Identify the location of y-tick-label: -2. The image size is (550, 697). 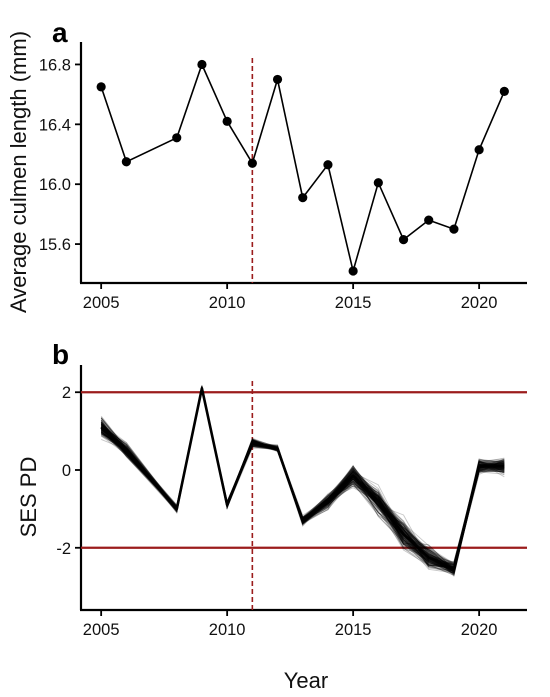
(63, 549).